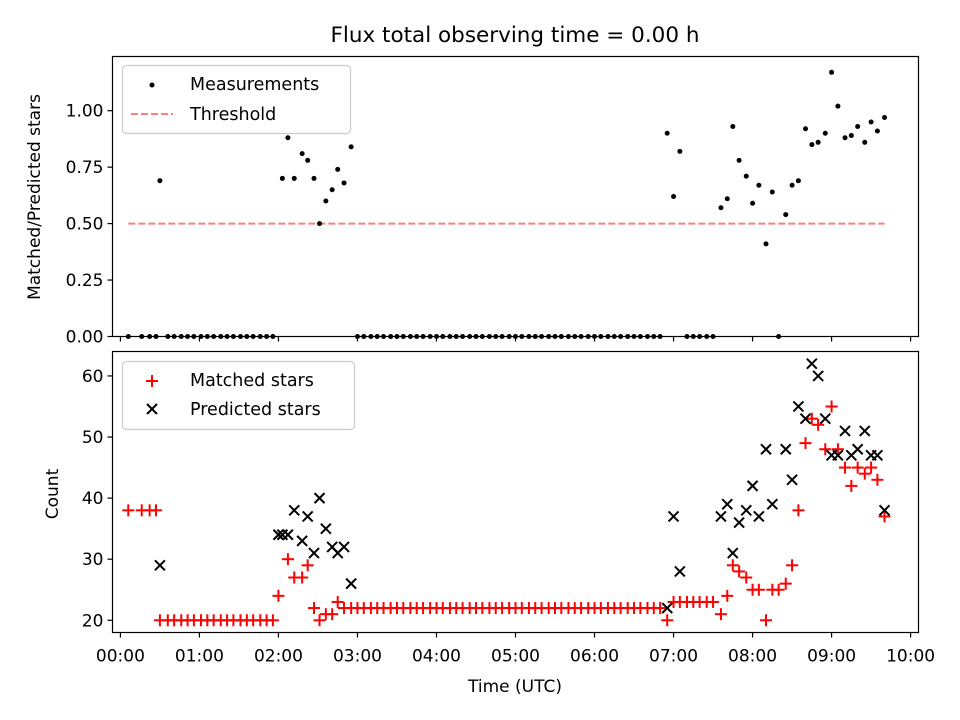  Describe the element at coordinates (255, 410) in the screenshot. I see `legend-predicted-label: Predicted stars` at that location.